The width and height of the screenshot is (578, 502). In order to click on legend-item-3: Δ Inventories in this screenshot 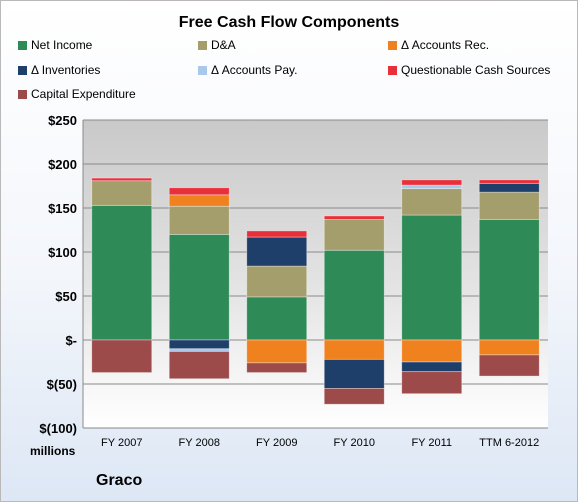, I will do `click(59, 70)`.